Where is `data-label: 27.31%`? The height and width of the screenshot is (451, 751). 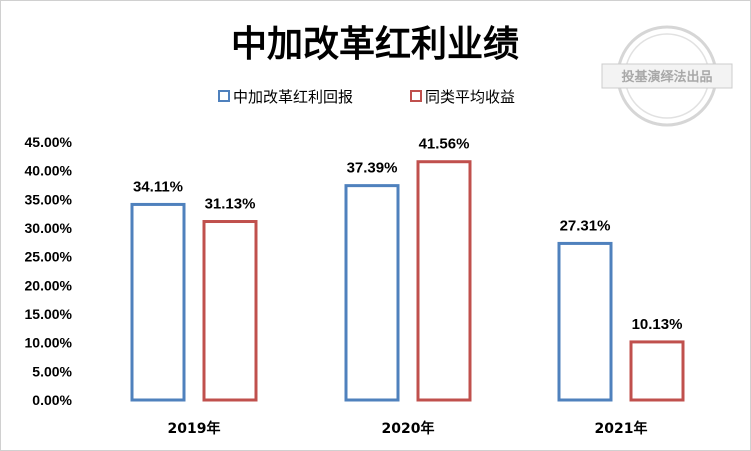
data-label: 27.31% is located at coordinates (585, 225).